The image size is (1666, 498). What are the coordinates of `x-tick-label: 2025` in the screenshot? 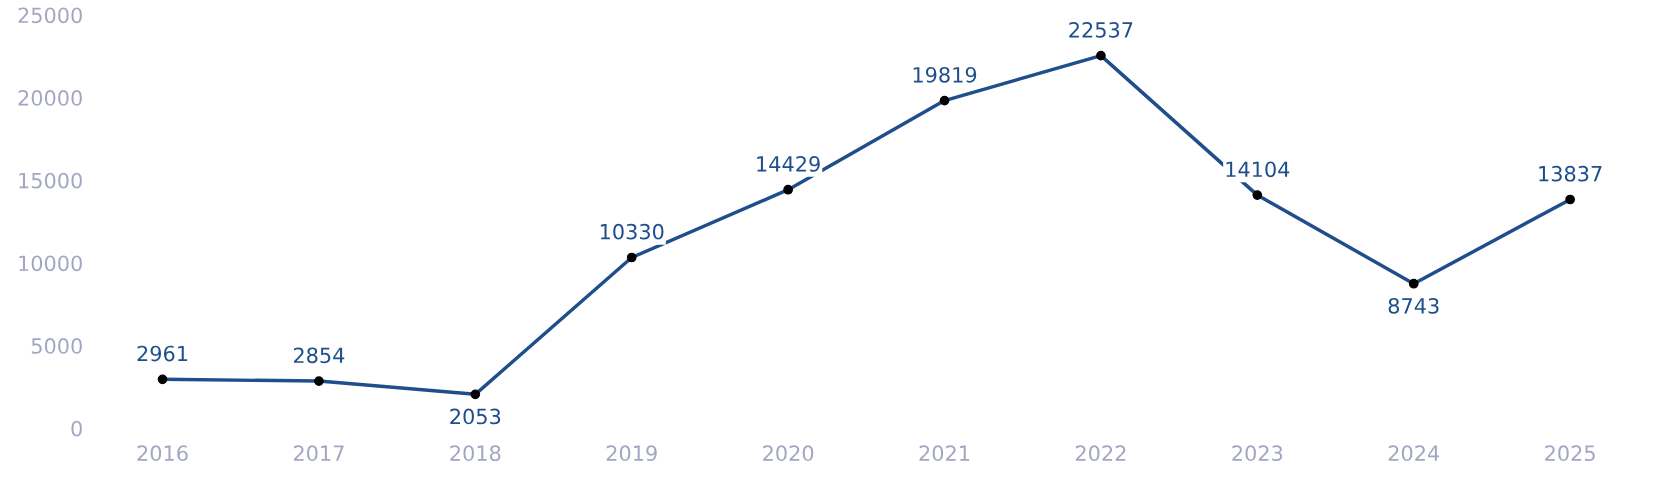 It's located at (1570, 453).